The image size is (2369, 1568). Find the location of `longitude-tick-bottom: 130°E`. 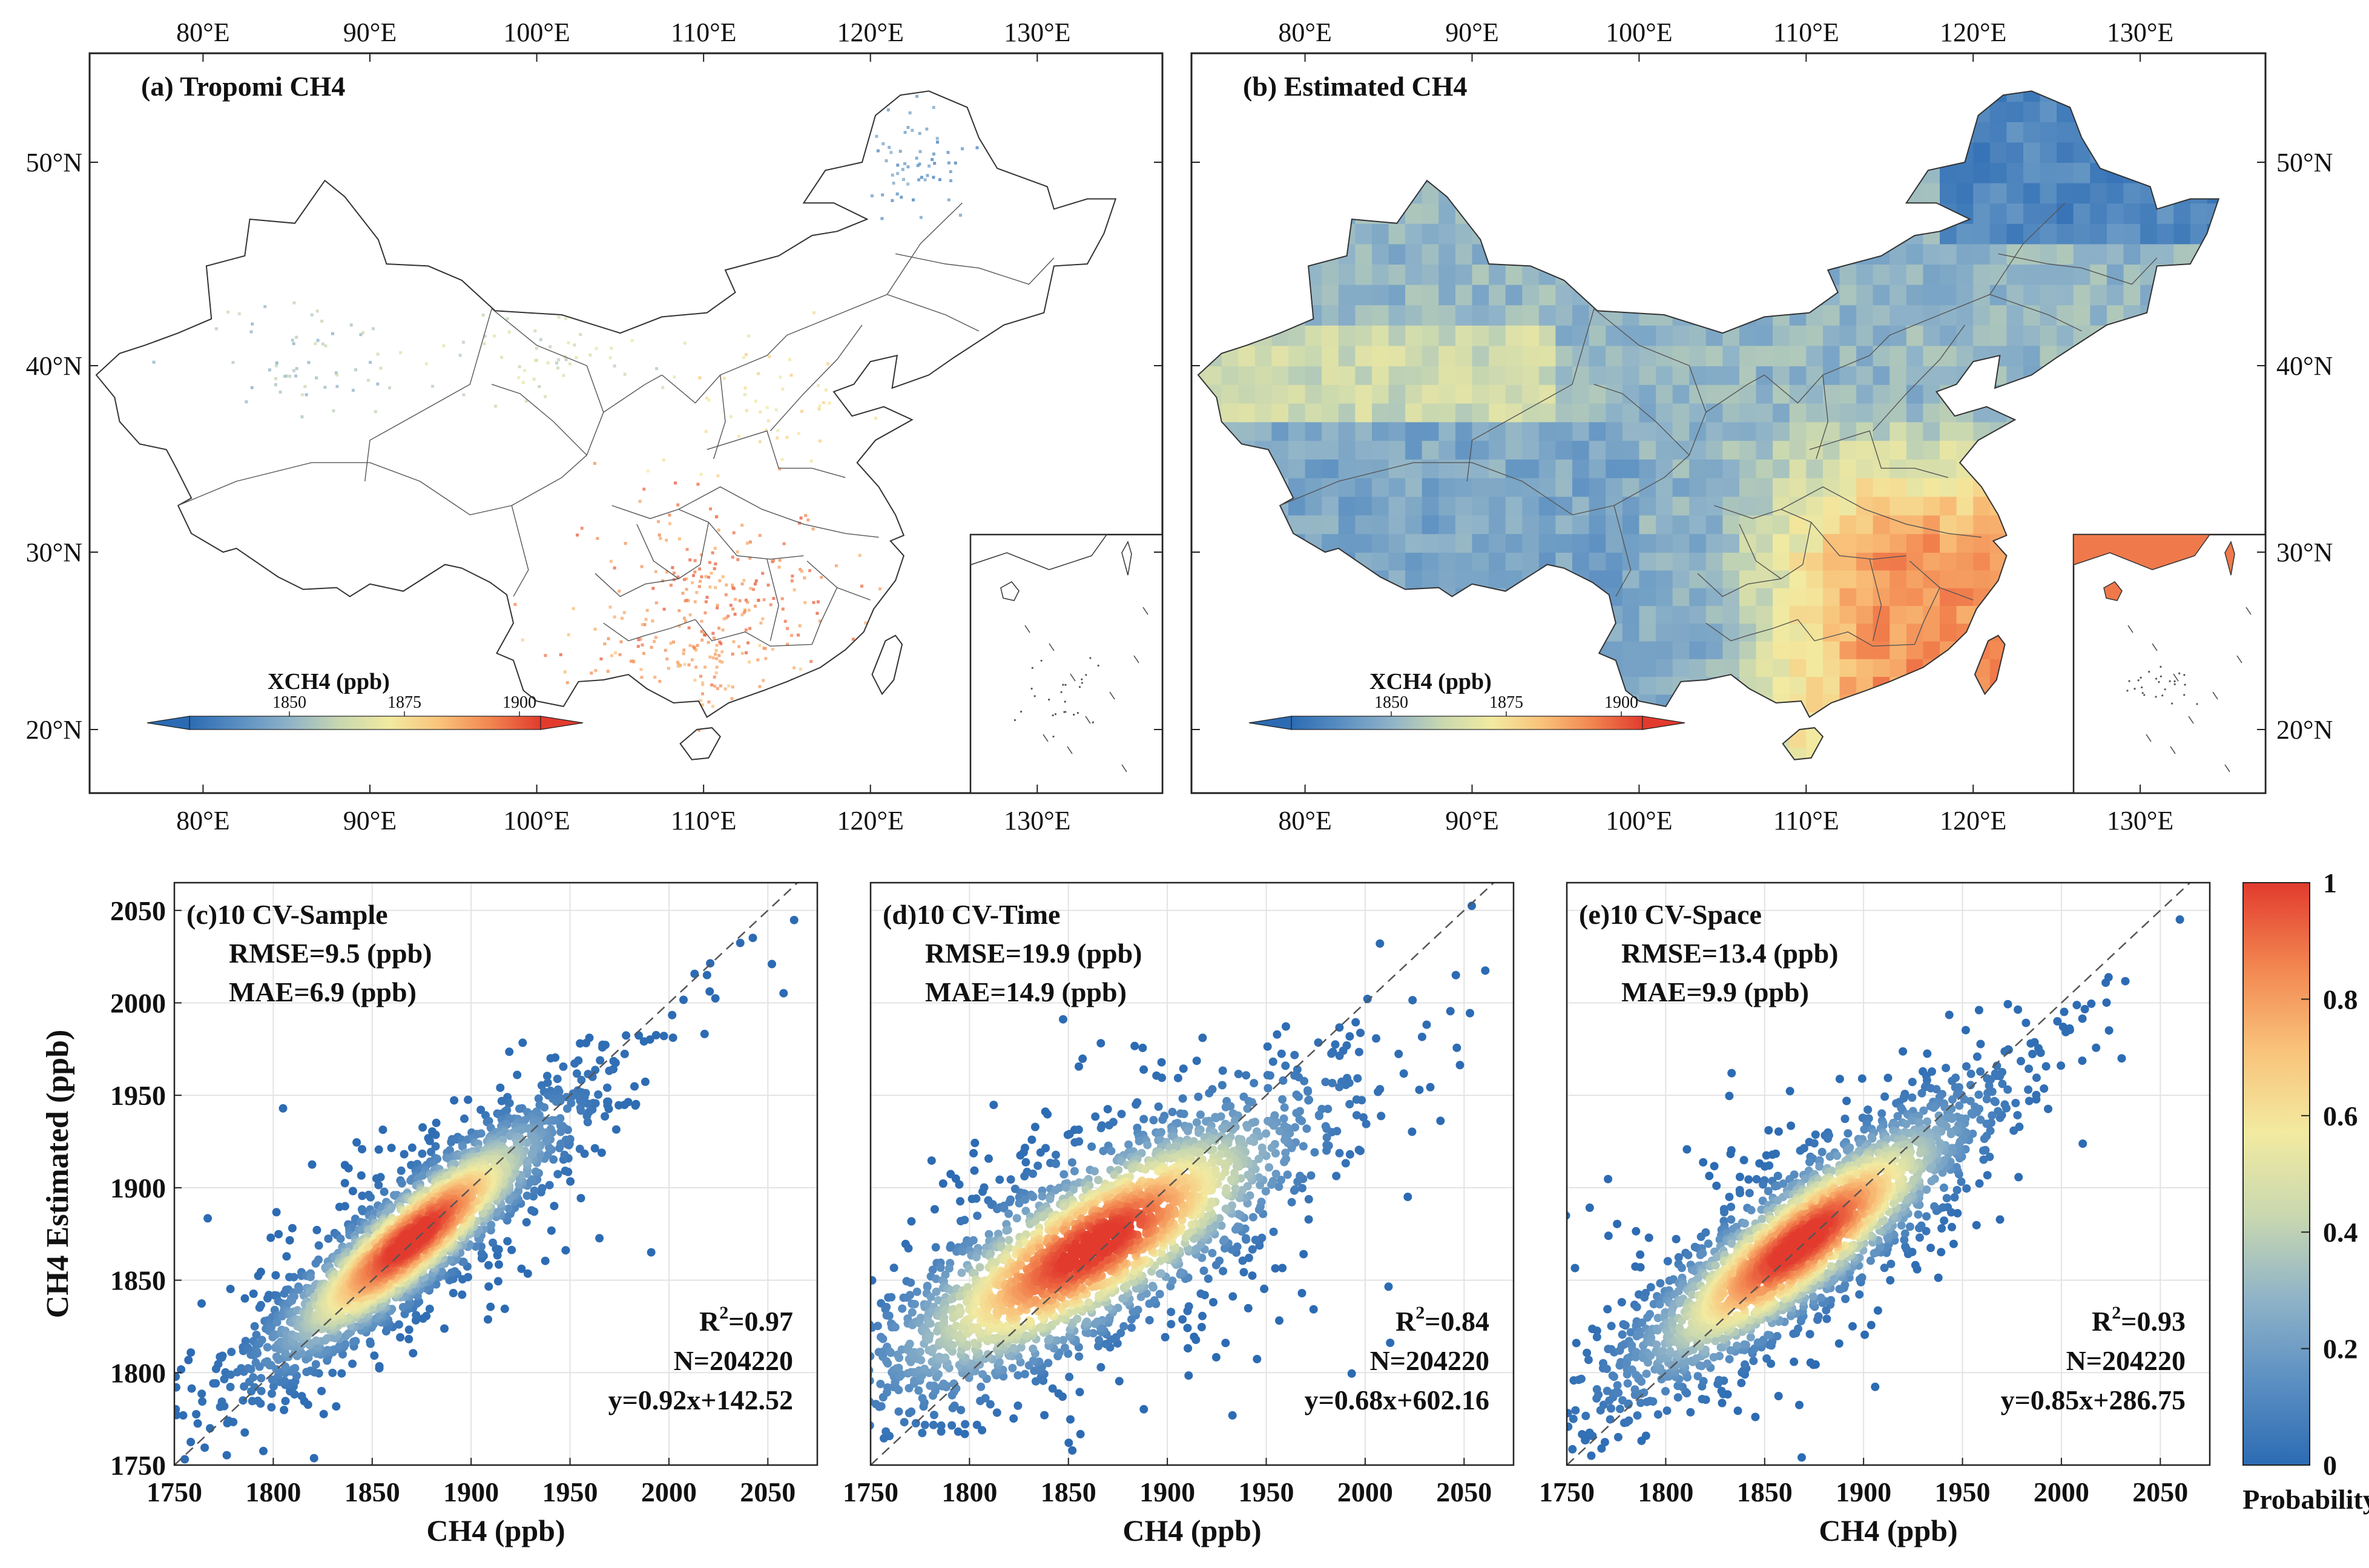

longitude-tick-bottom: 130°E is located at coordinates (1037, 820).